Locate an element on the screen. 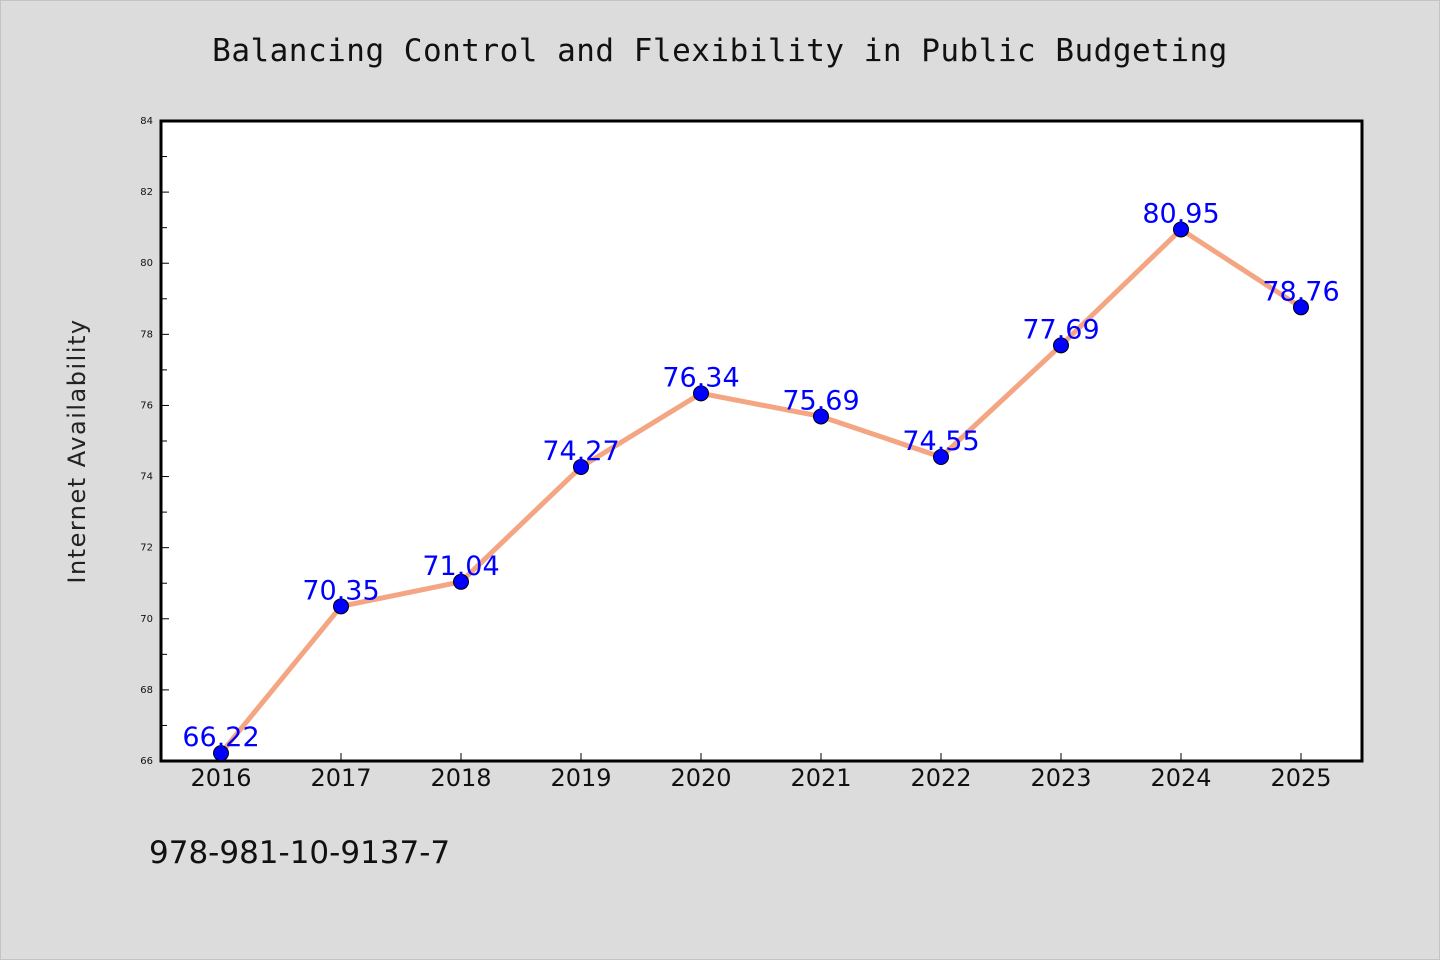 The image size is (1440, 960). x-tick-label: 2021 is located at coordinates (820, 778).